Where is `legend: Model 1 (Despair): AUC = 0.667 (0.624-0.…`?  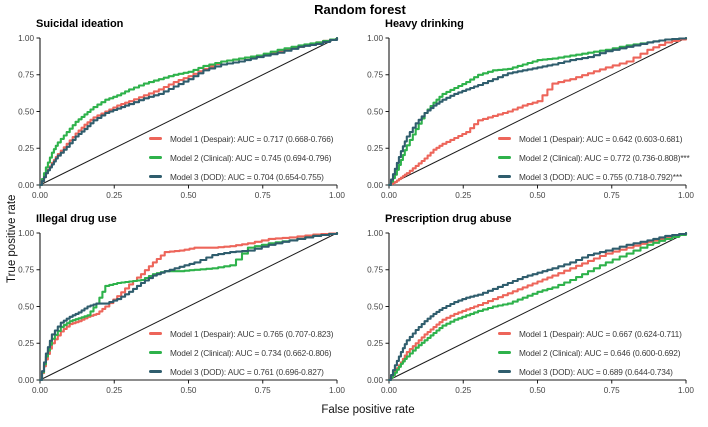
legend: Model 1 (Despair): AUC = 0.667 (0.624-0.… is located at coordinates (590, 352).